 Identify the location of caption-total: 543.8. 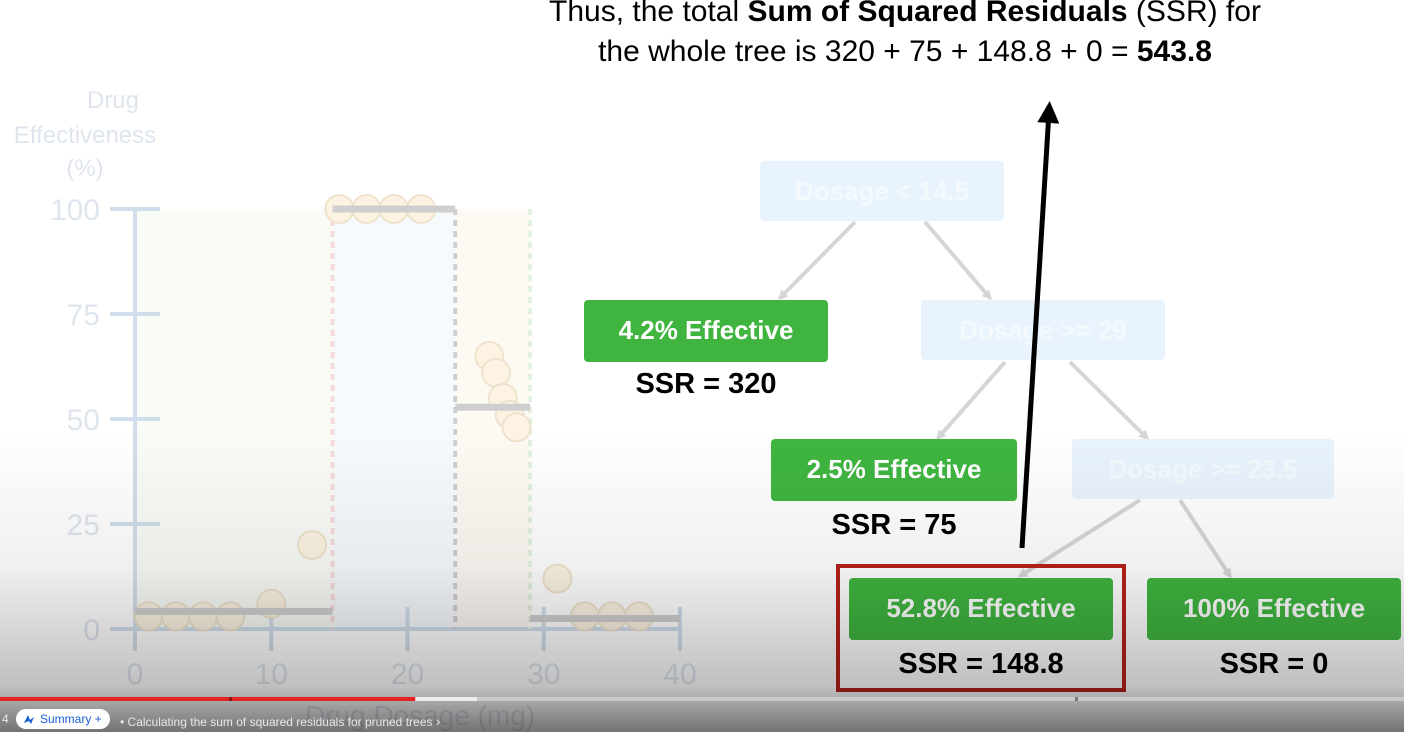
(1174, 51).